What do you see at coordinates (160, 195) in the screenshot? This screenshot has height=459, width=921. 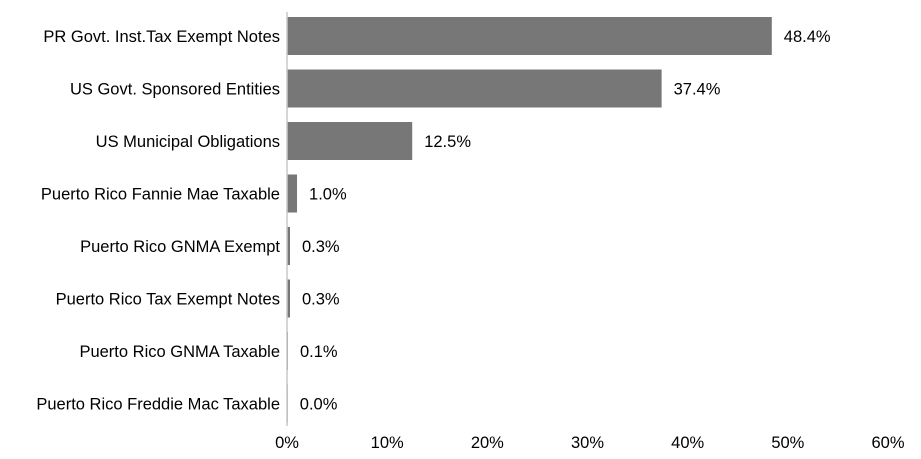 I see `category-label: Puerto Rico Fannie Mae Taxable` at bounding box center [160, 195].